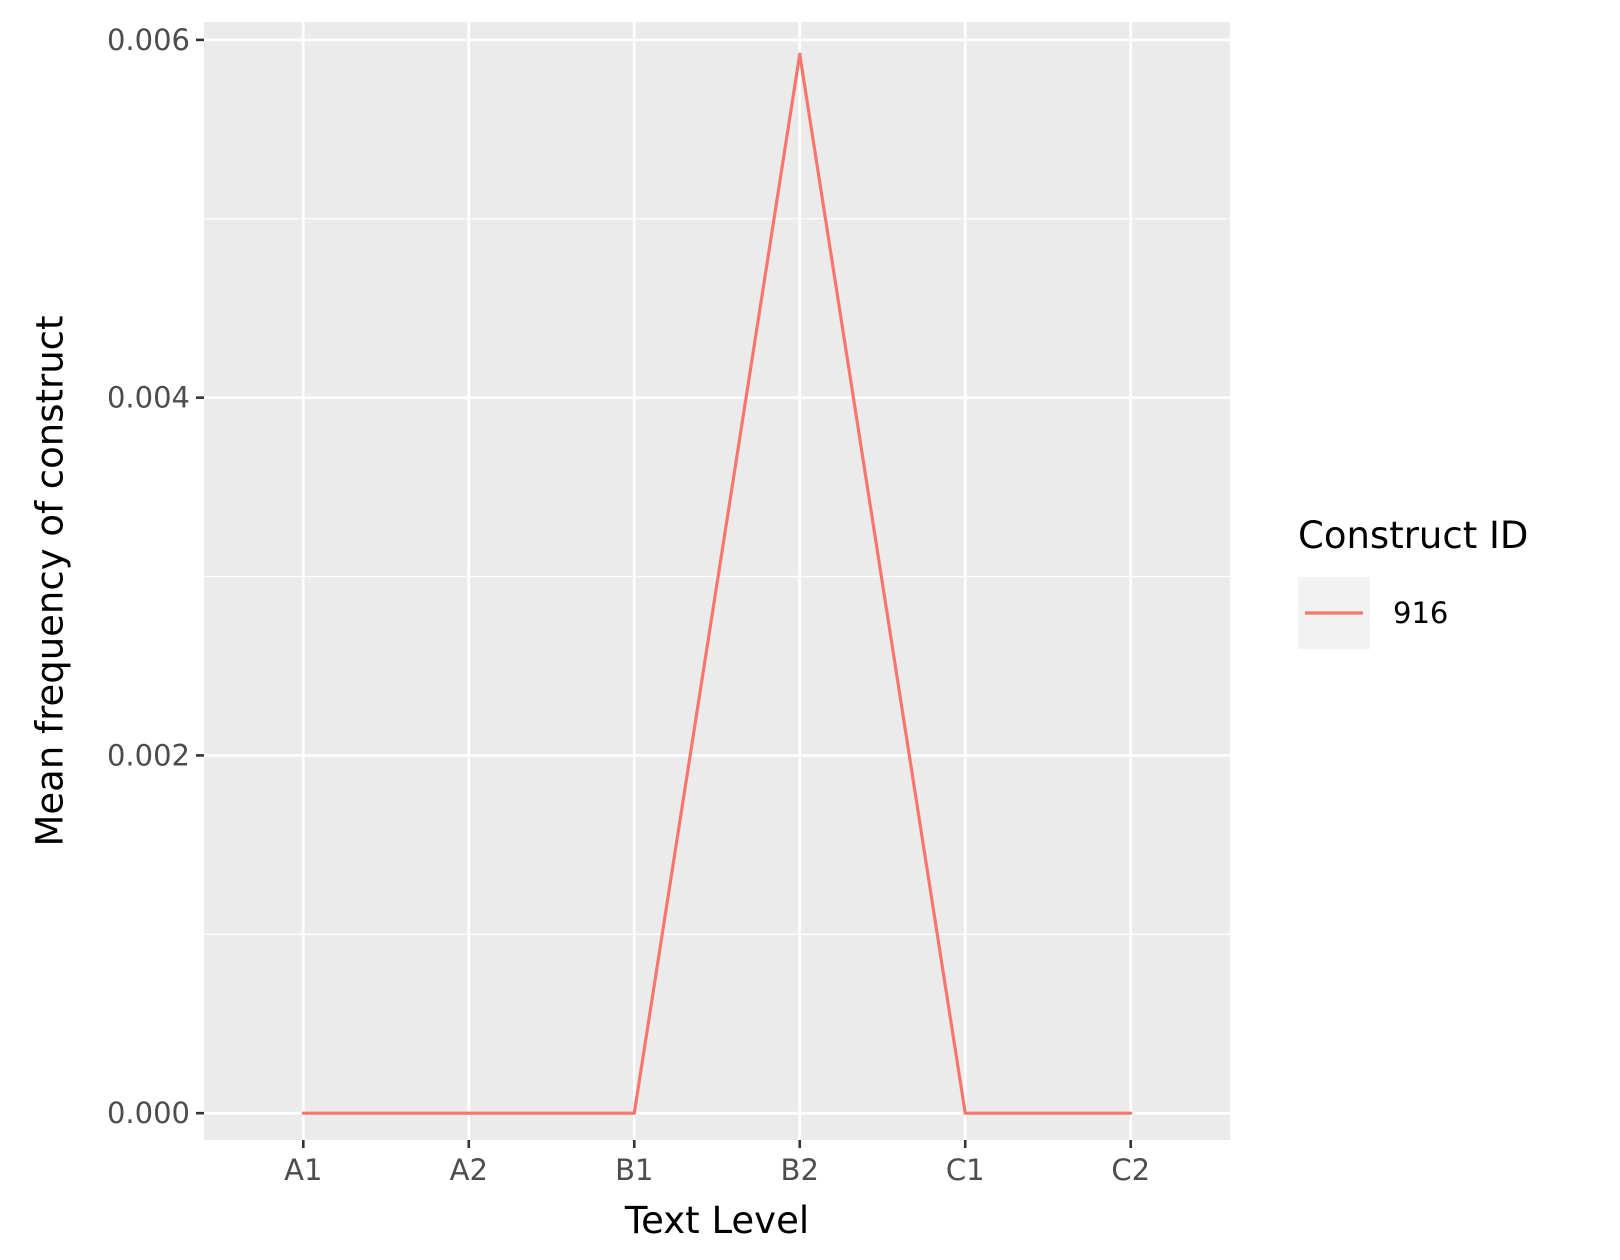 Image resolution: width=1620 pixels, height=1260 pixels. I want to click on y-tick-label: 0.000, so click(148, 1113).